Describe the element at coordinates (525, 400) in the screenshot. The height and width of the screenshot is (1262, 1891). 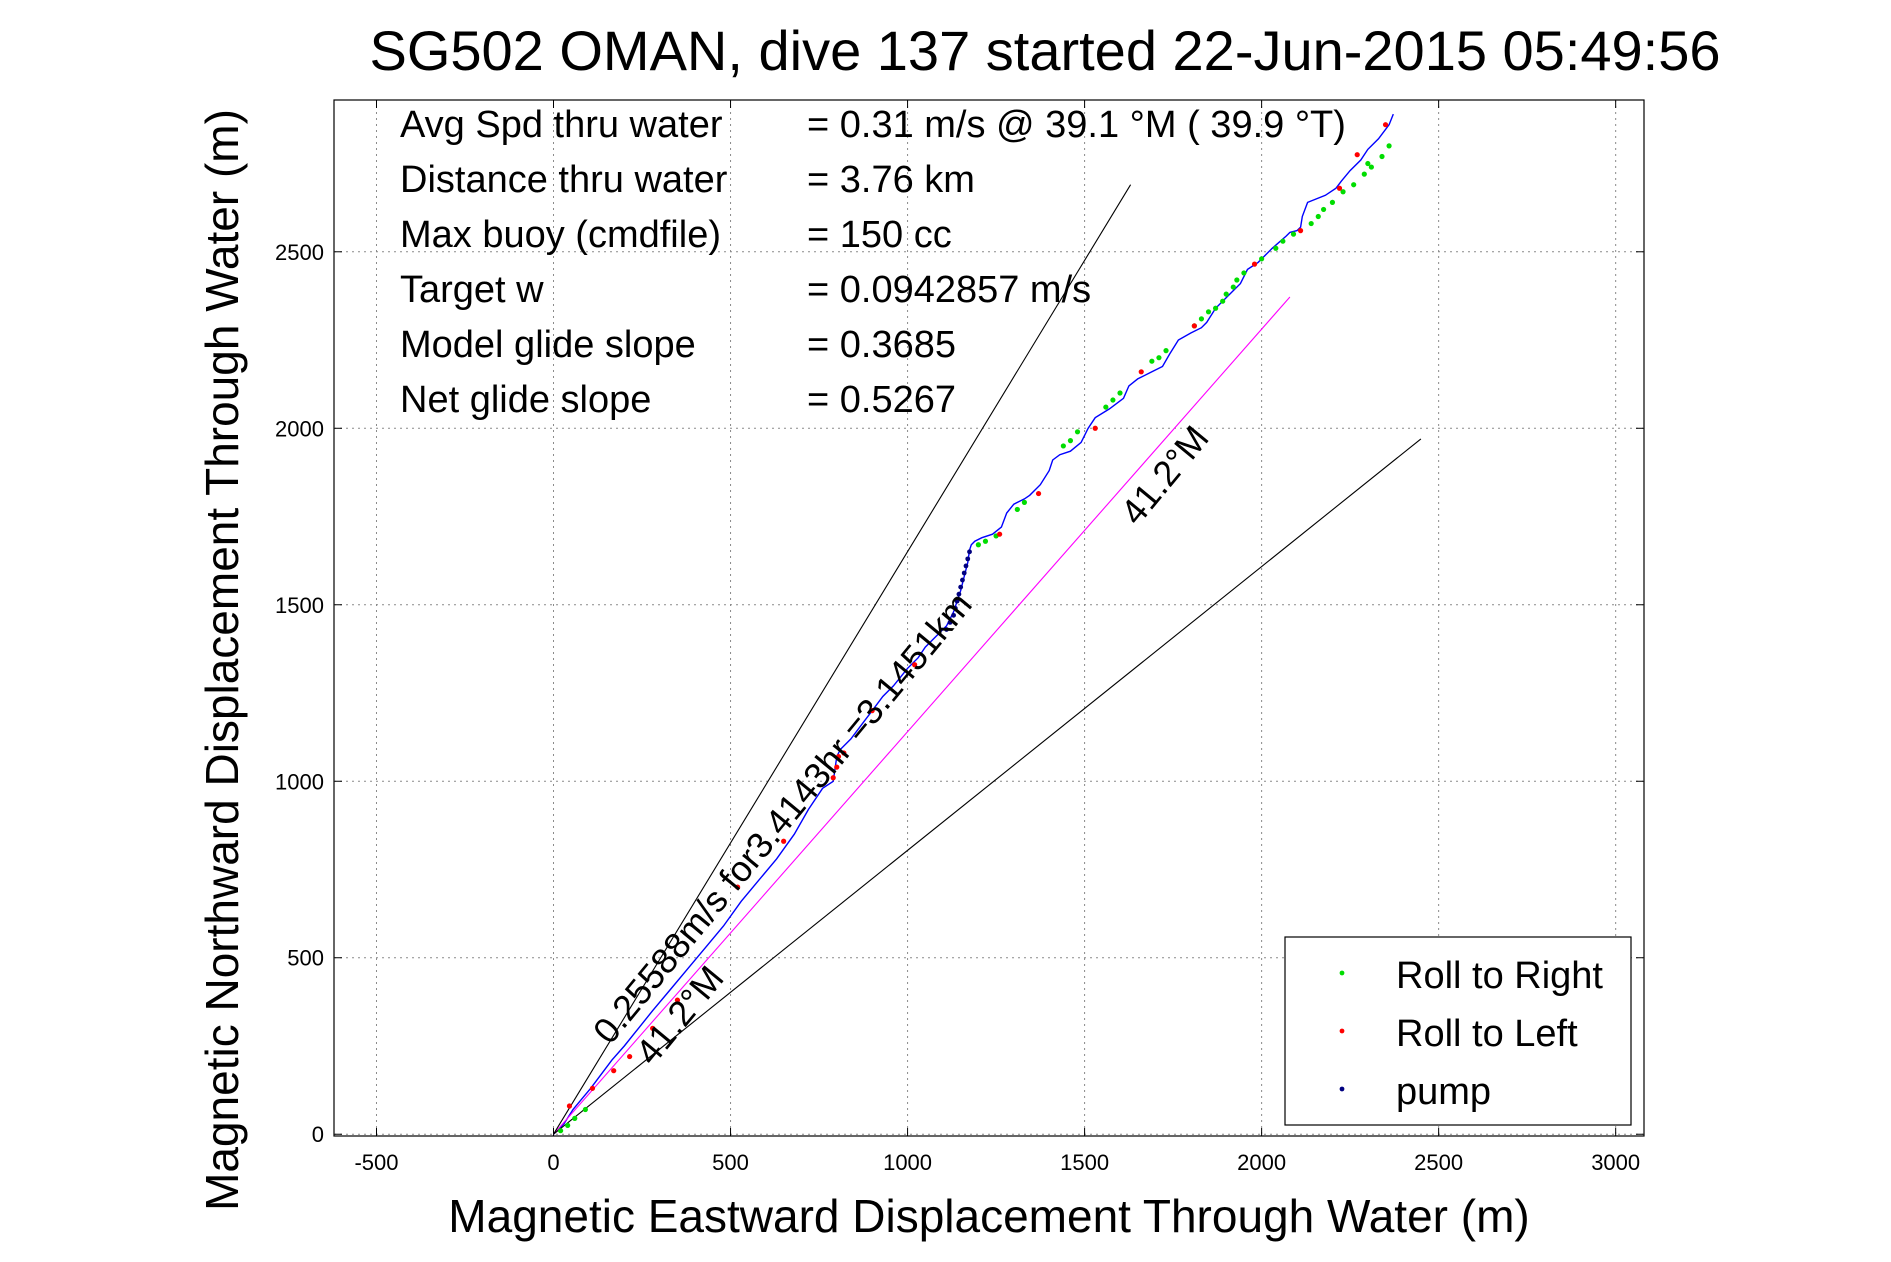
I see `info-label: Net glide slope` at that location.